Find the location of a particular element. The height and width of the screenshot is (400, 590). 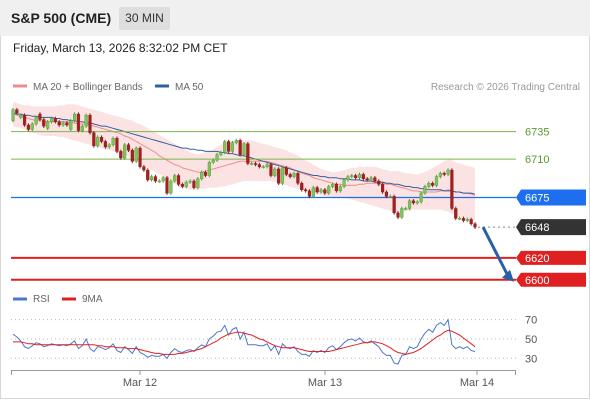

level-label-6600: 6600 is located at coordinates (537, 281).